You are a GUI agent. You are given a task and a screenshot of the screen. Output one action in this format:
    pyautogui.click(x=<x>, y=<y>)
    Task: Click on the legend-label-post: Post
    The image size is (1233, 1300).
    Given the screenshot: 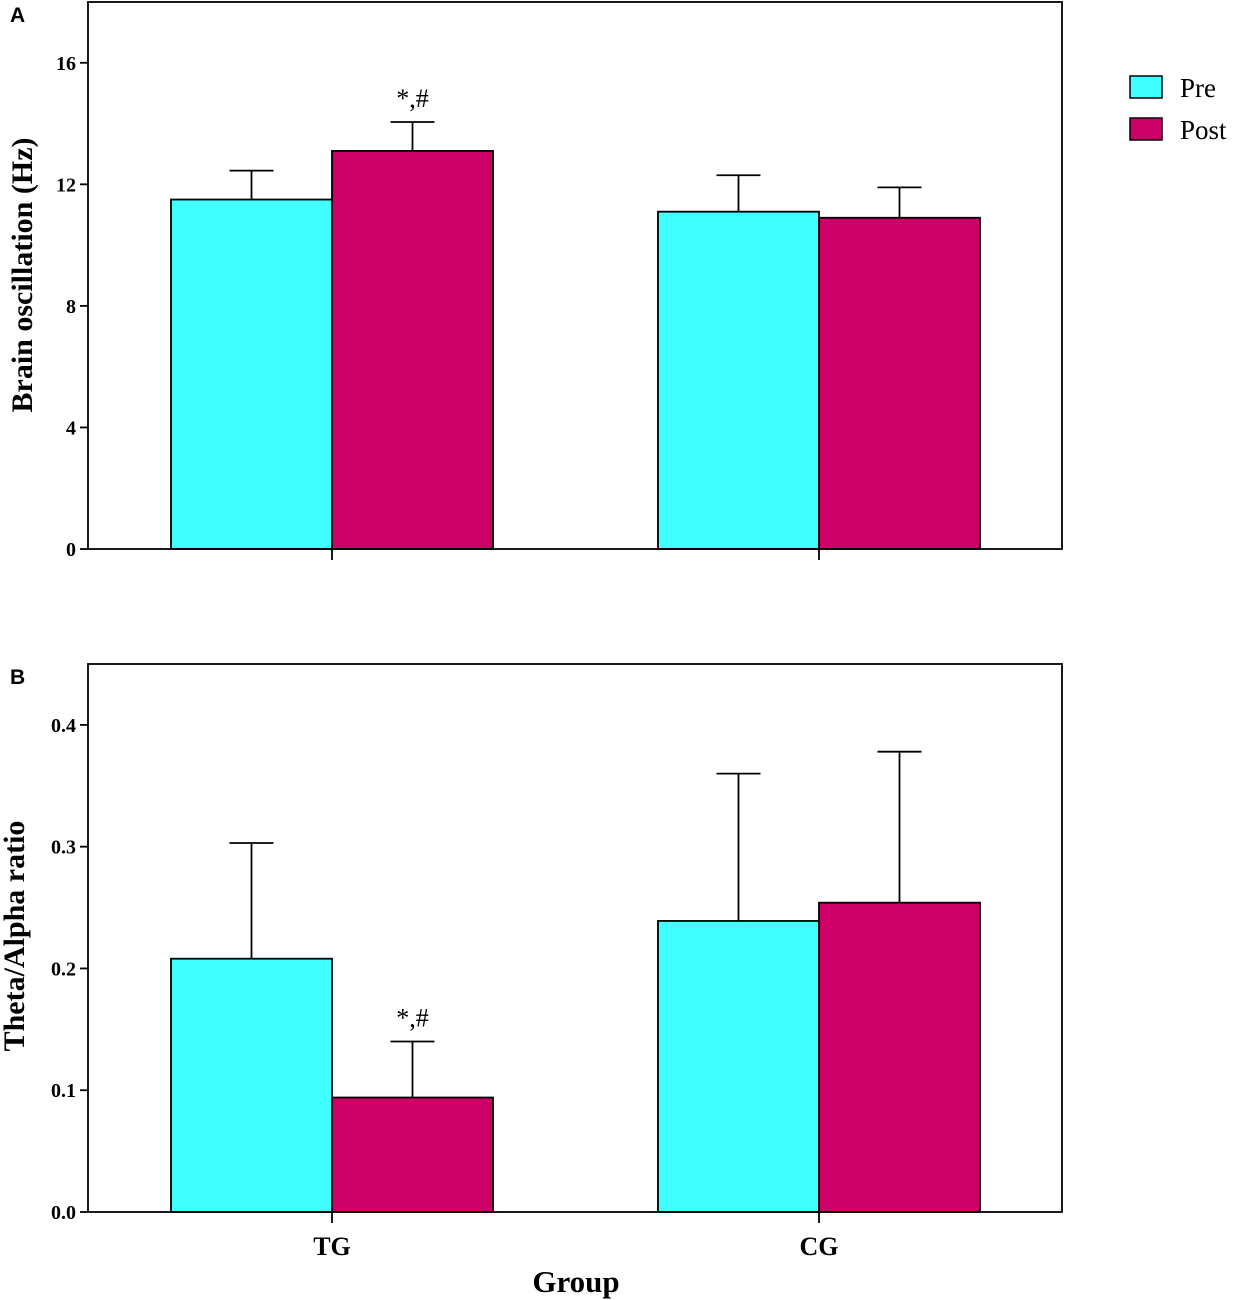 What is the action you would take?
    pyautogui.click(x=1203, y=130)
    